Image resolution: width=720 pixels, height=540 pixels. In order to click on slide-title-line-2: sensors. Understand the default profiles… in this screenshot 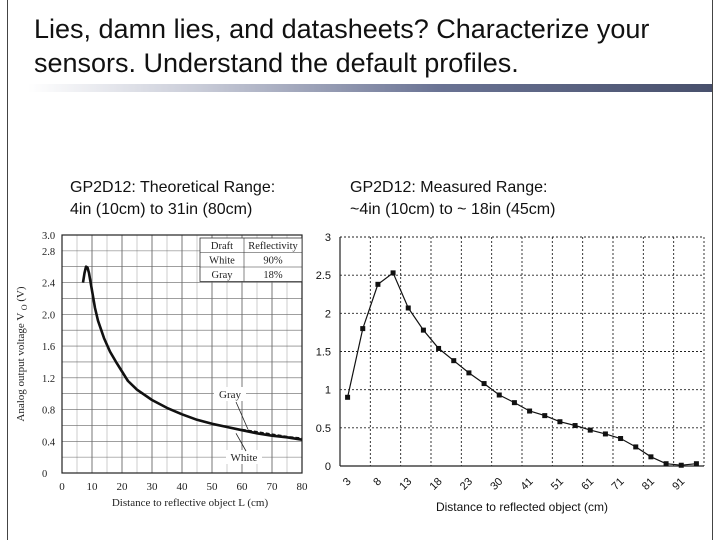, I will do `click(276, 63)`.